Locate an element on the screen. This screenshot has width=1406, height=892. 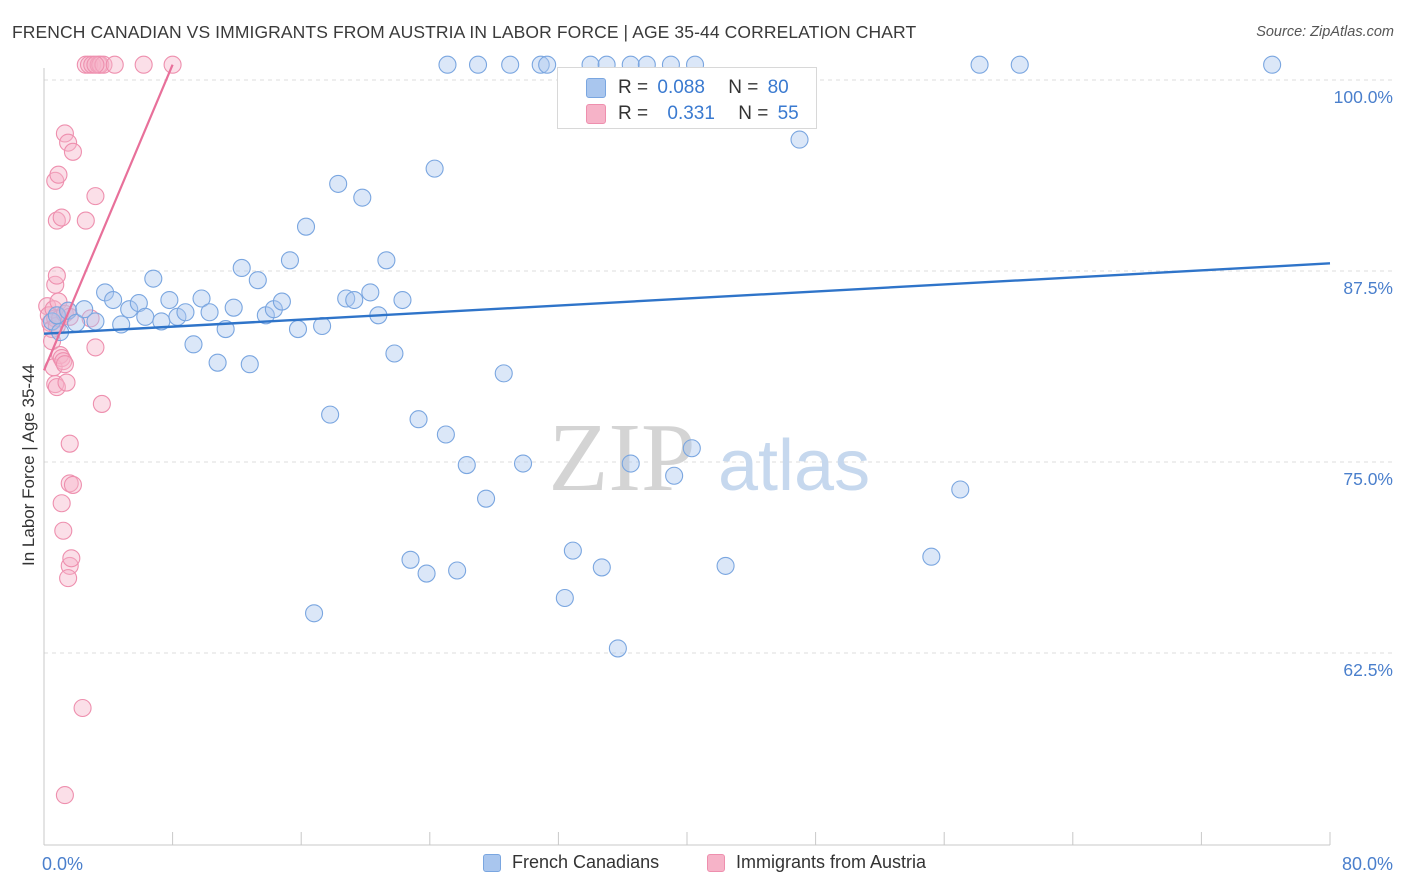
pink-swatch is located at coordinates (596, 114).